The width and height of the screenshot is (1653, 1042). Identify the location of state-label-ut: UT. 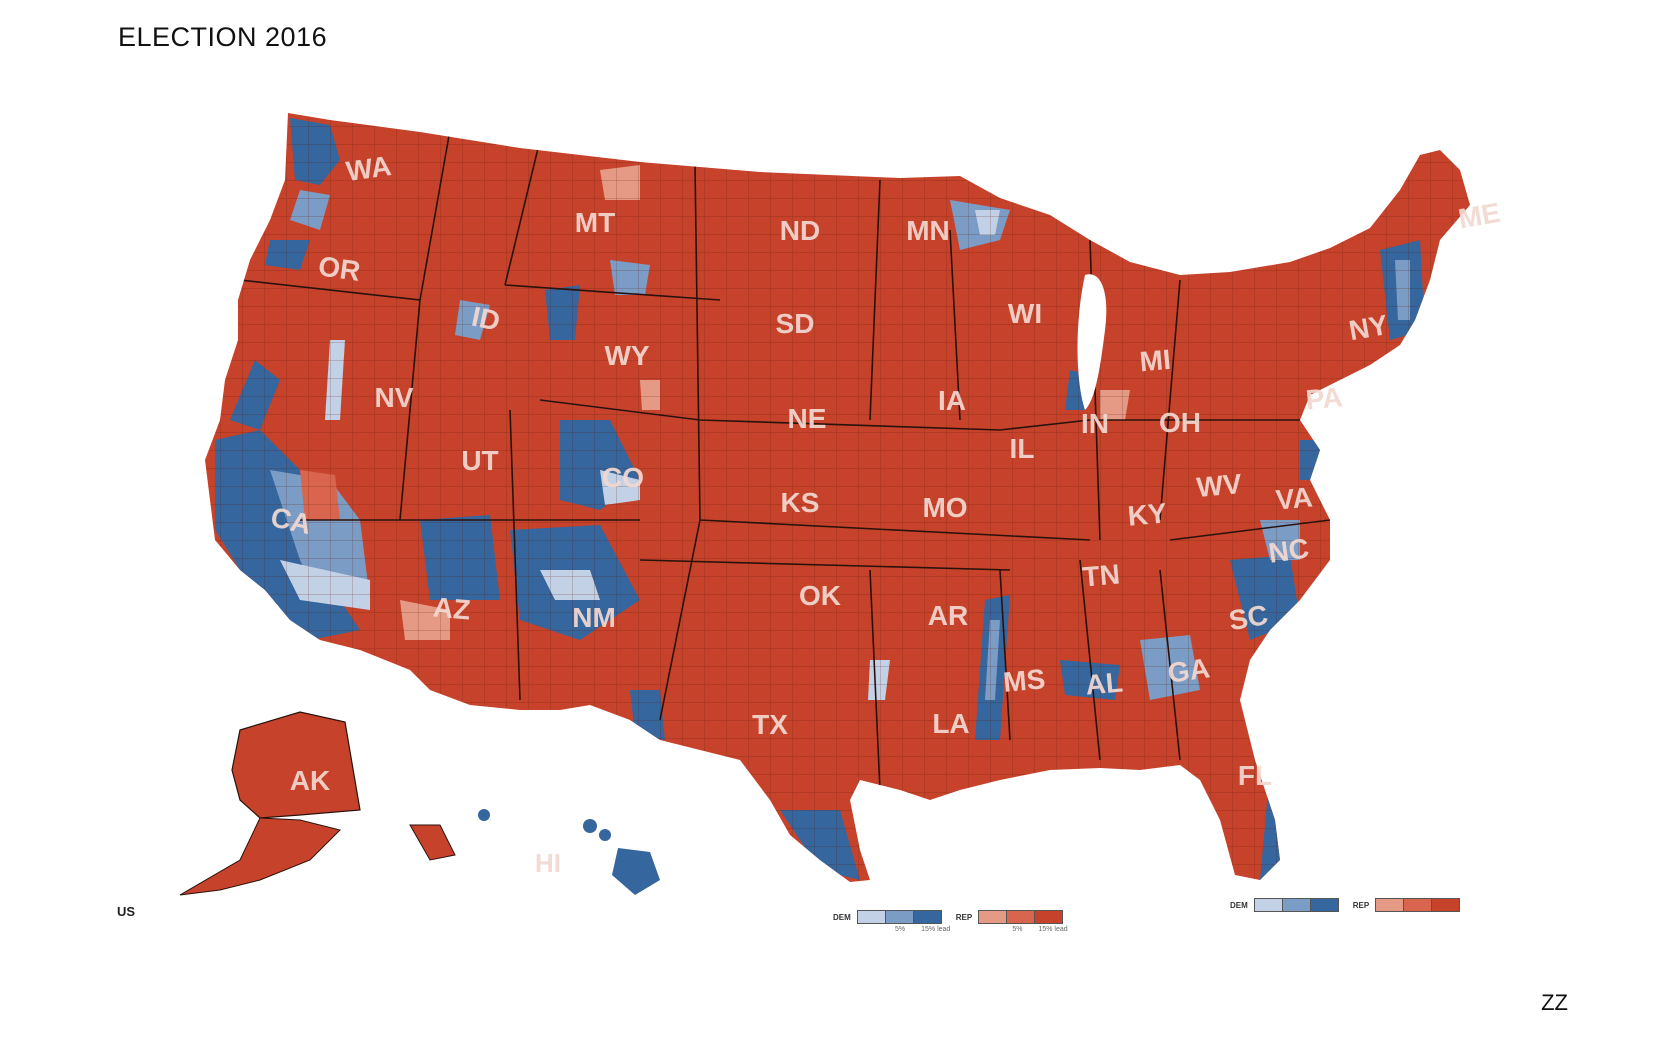
(479, 460).